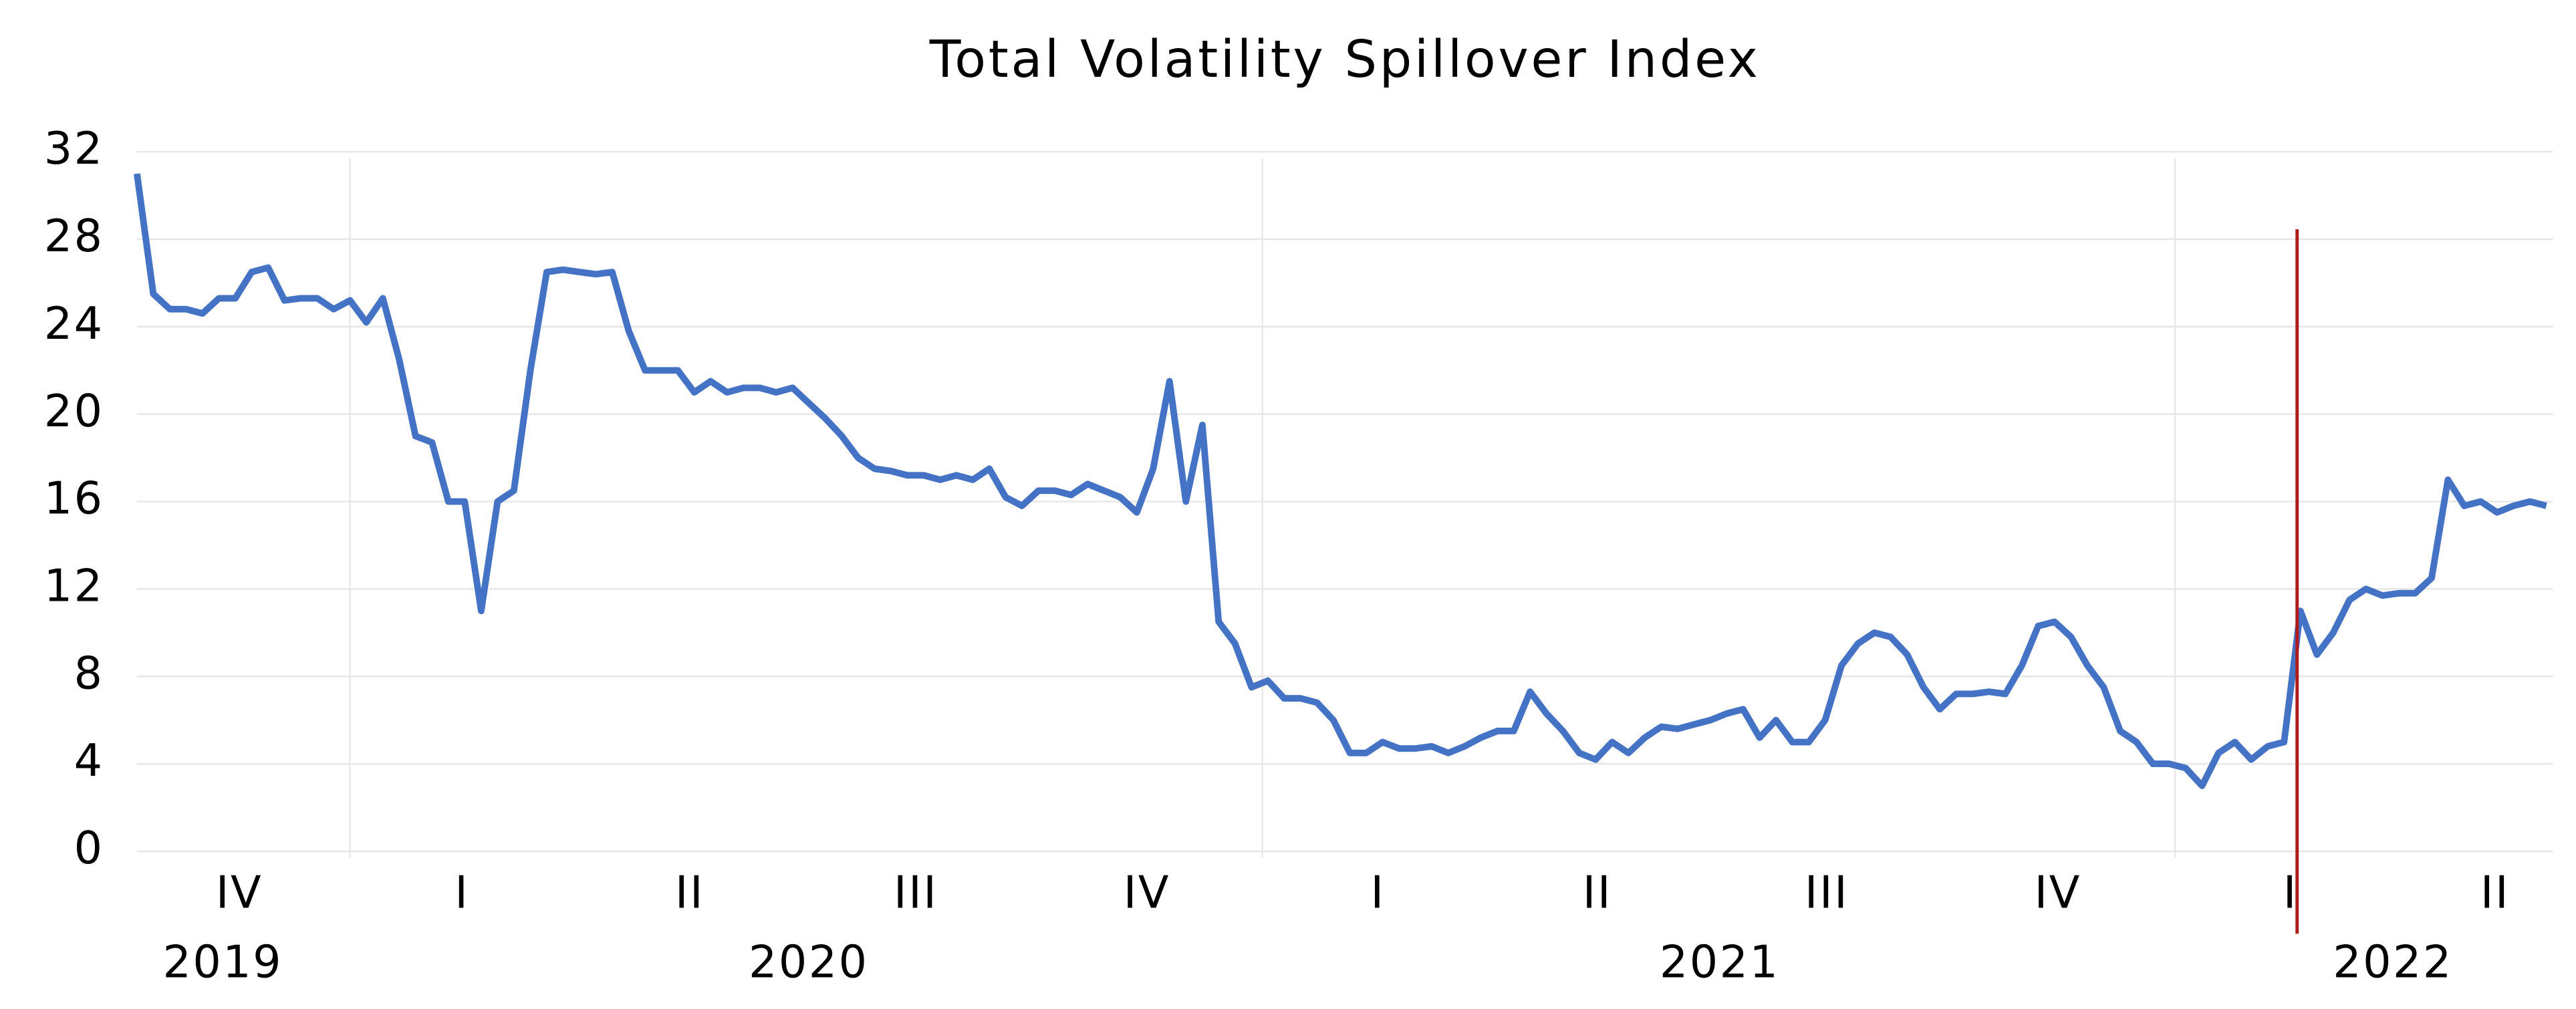 This screenshot has height=1009, width=2576. Describe the element at coordinates (809, 961) in the screenshot. I see `x-year-label: 2020` at that location.